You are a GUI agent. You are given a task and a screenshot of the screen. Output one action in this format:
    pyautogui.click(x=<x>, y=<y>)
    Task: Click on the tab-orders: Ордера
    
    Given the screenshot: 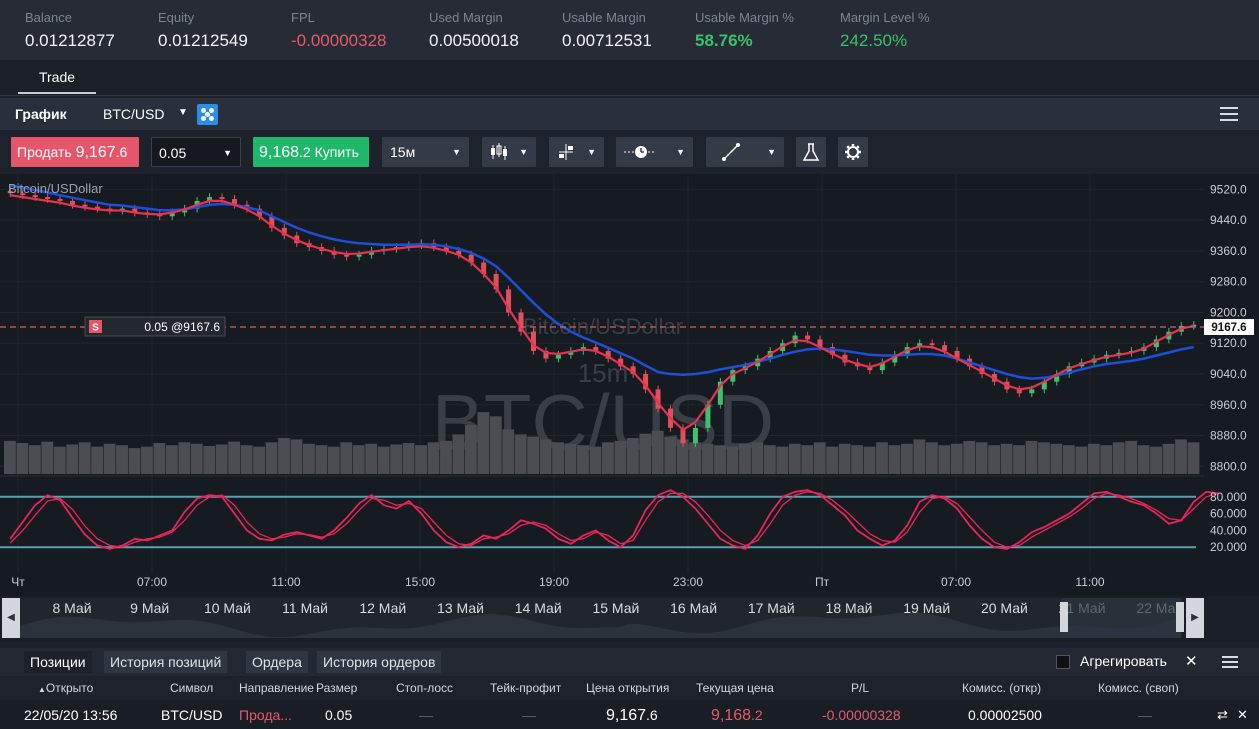 What is the action you would take?
    pyautogui.click(x=277, y=662)
    